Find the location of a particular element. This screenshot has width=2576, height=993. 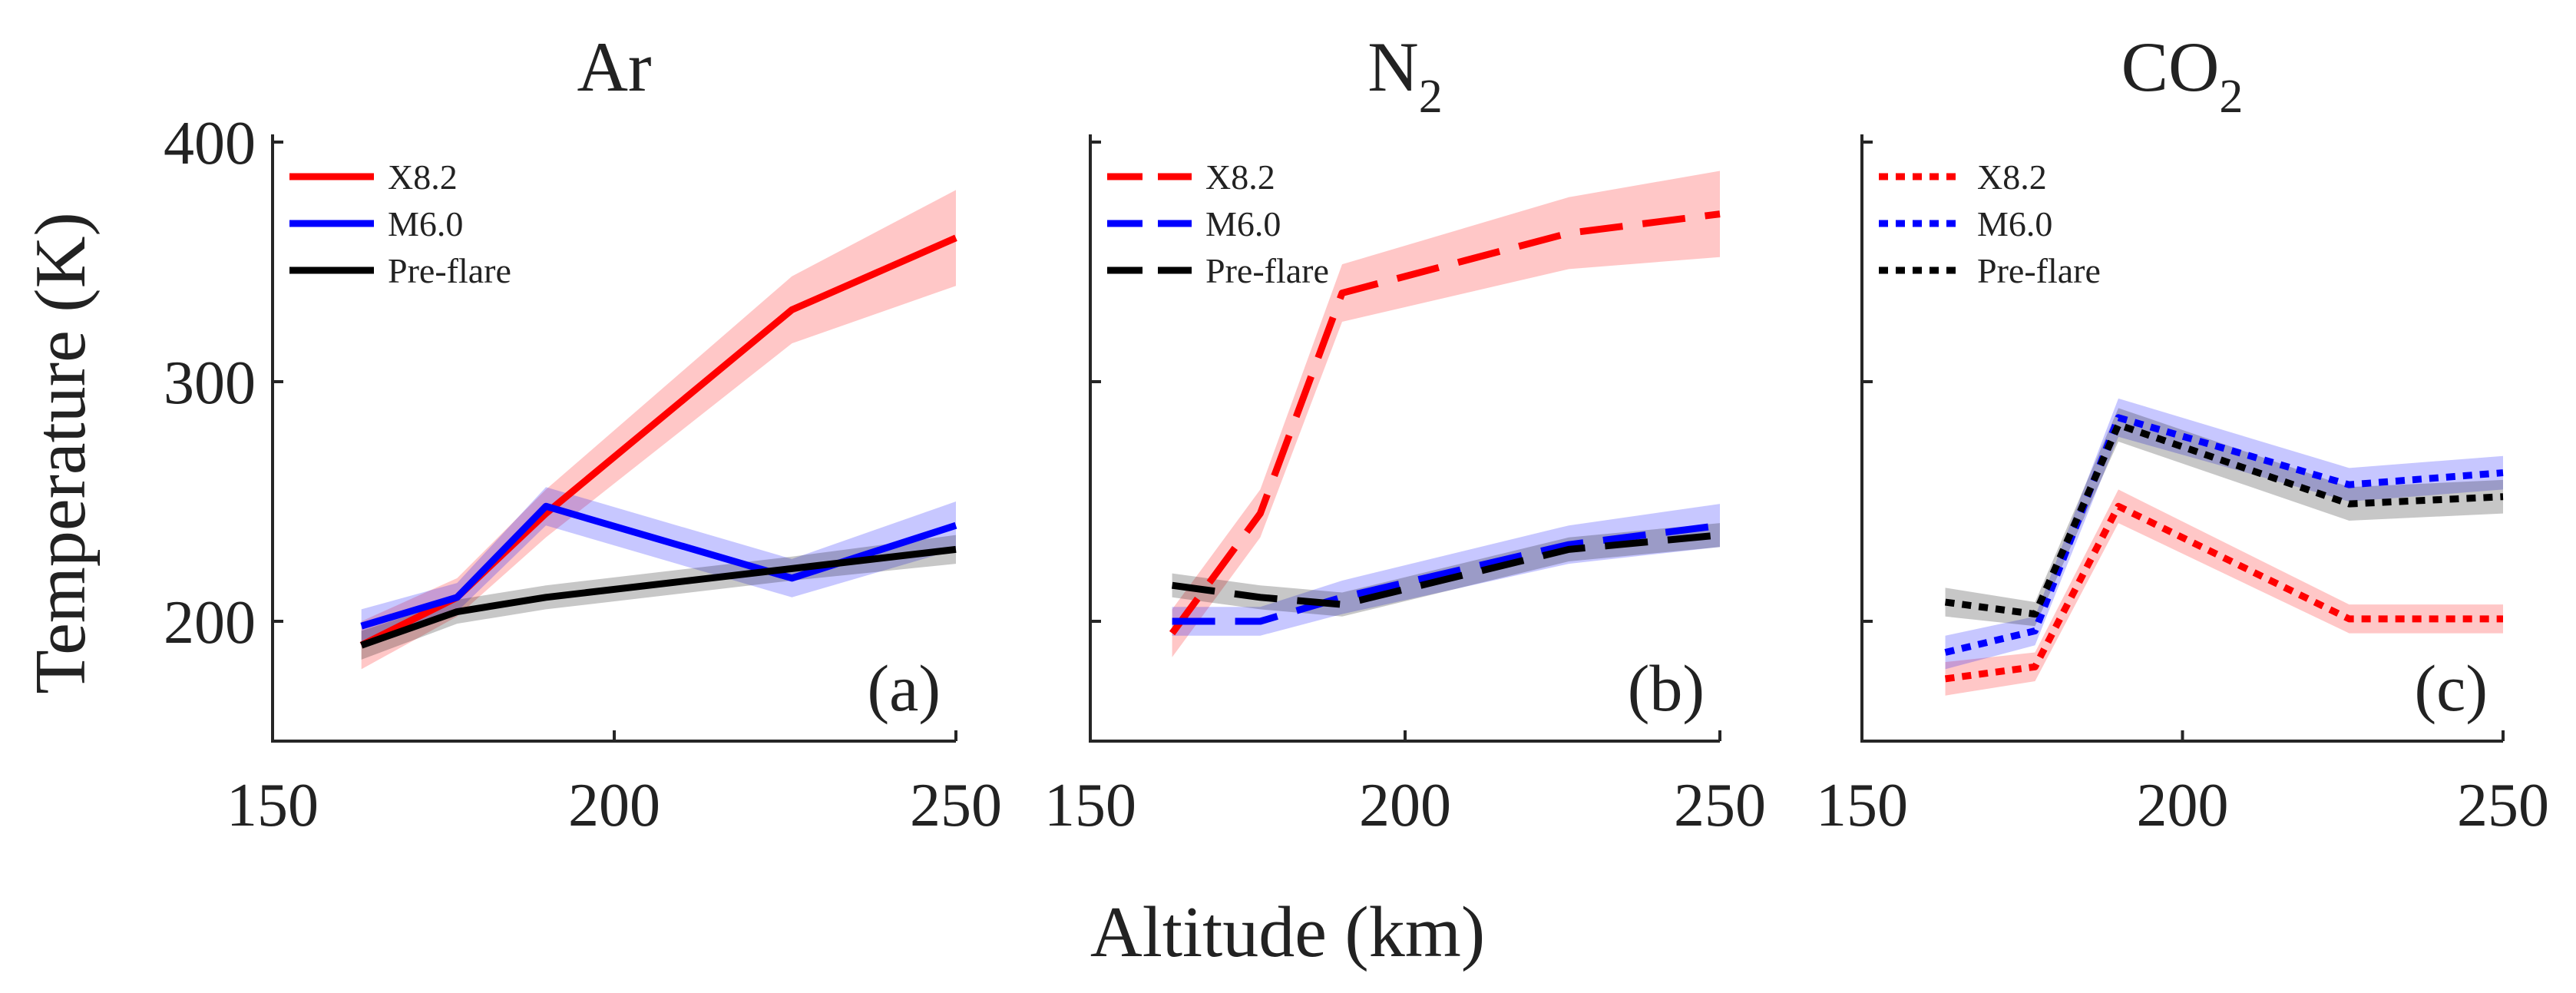

panel-title-main: N is located at coordinates (1392, 67).